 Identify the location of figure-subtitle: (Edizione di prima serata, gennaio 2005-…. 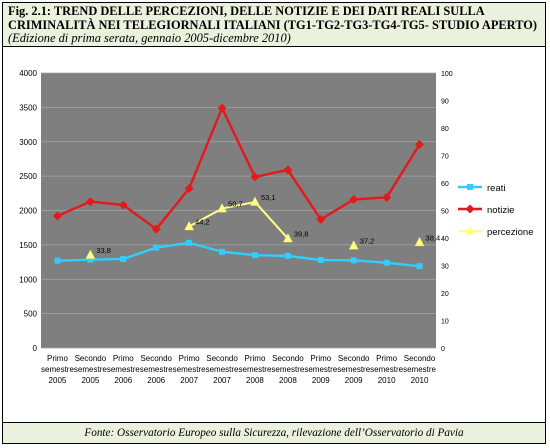
(149, 38).